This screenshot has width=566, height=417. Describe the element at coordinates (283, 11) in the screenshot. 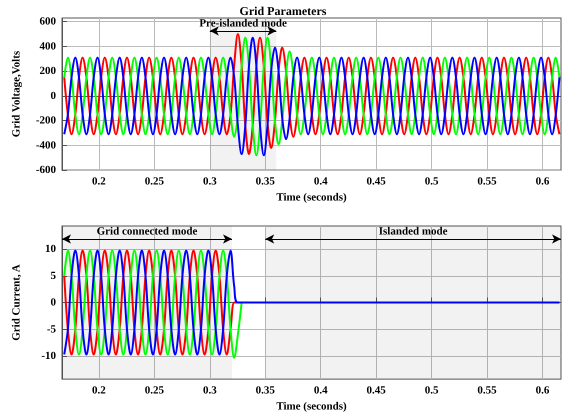

I see `chart-title: Grid Parameters` at that location.